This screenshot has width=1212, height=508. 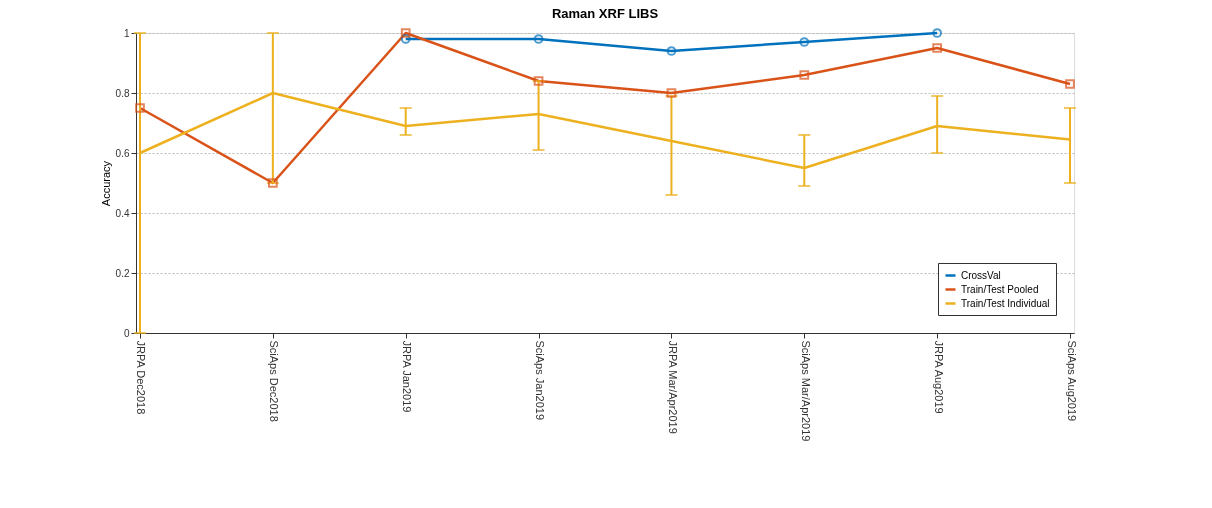 I want to click on x-tick-label: JRPA Jan2019, so click(x=407, y=376).